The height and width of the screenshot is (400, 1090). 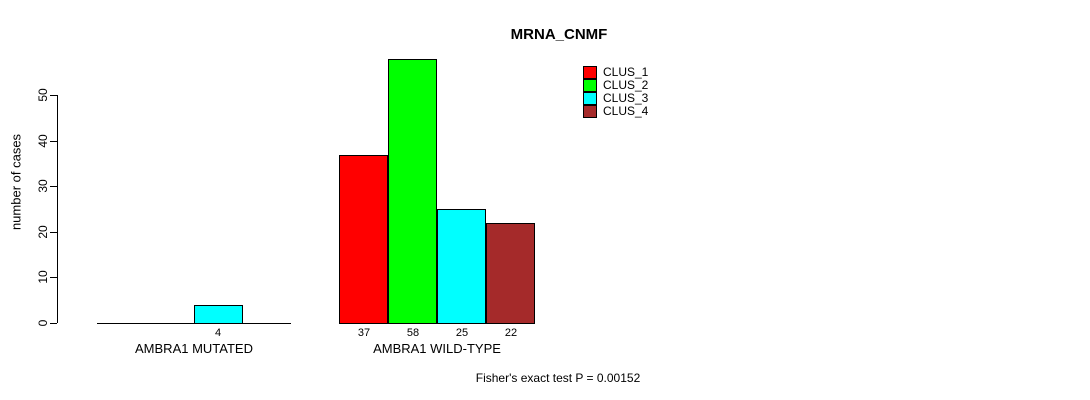 I want to click on legend-item-clus_3: CLUS_3, so click(x=615, y=98).